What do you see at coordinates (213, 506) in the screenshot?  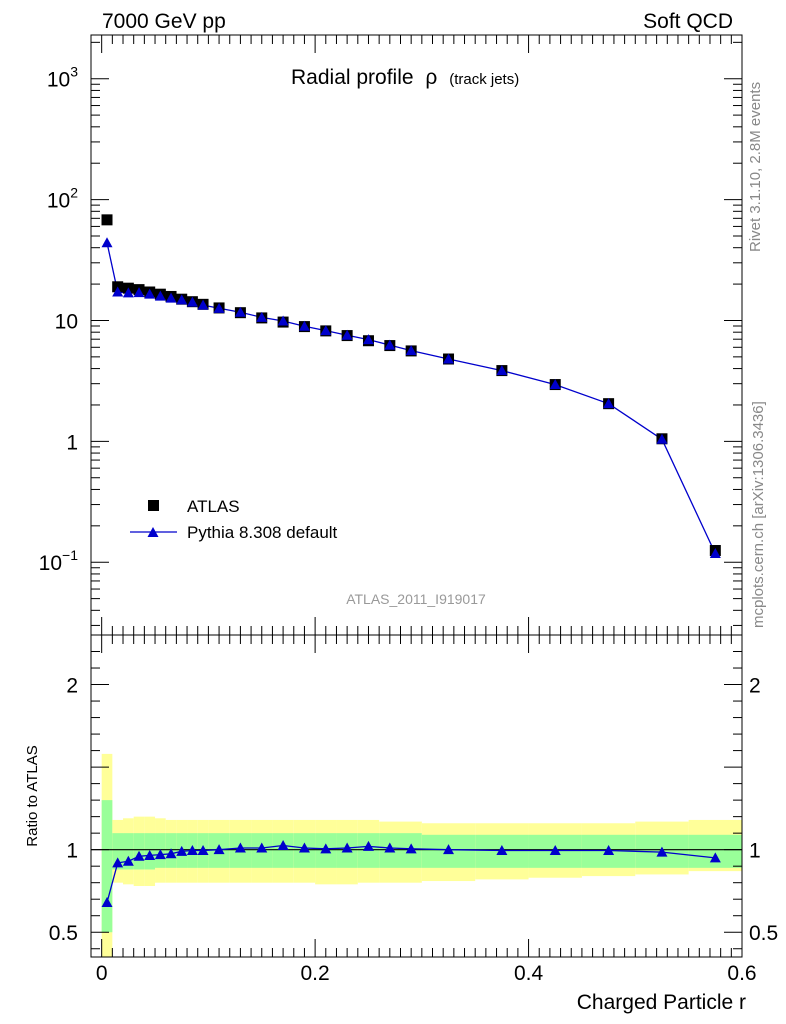 I see `legend-label-atlas: ATLAS` at bounding box center [213, 506].